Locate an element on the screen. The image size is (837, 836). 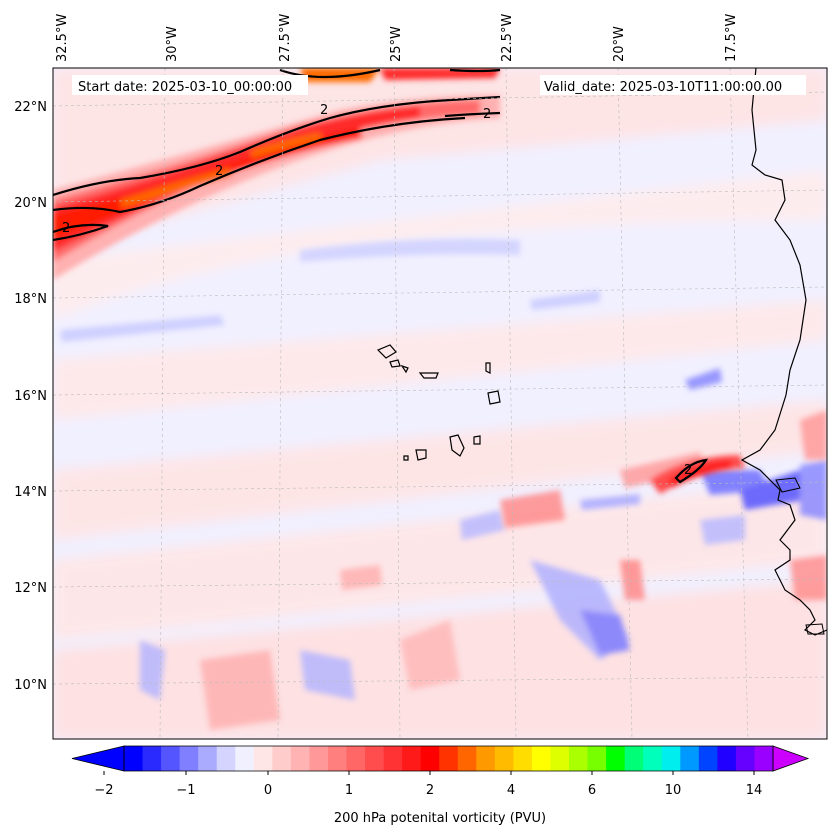
colorbar-tick-label: −1 is located at coordinates (185, 790).